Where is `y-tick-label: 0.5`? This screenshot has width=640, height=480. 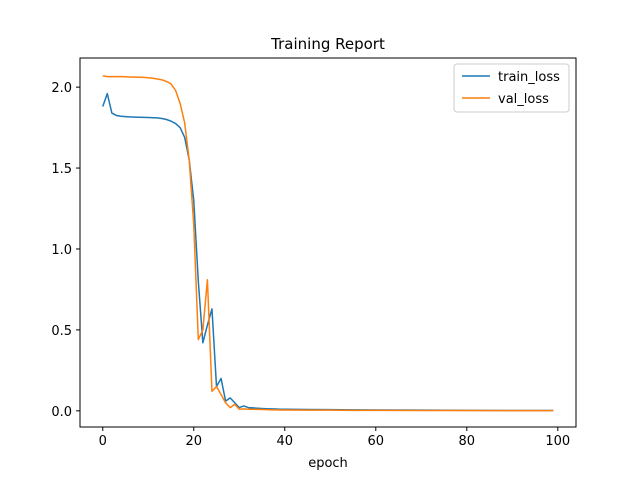 y-tick-label: 0.5 is located at coordinates (61, 331).